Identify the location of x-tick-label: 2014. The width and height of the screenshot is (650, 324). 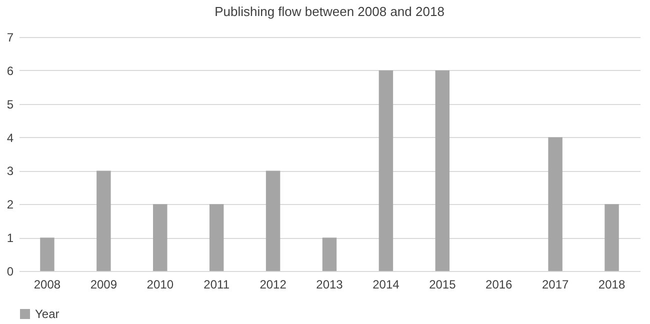
(386, 285).